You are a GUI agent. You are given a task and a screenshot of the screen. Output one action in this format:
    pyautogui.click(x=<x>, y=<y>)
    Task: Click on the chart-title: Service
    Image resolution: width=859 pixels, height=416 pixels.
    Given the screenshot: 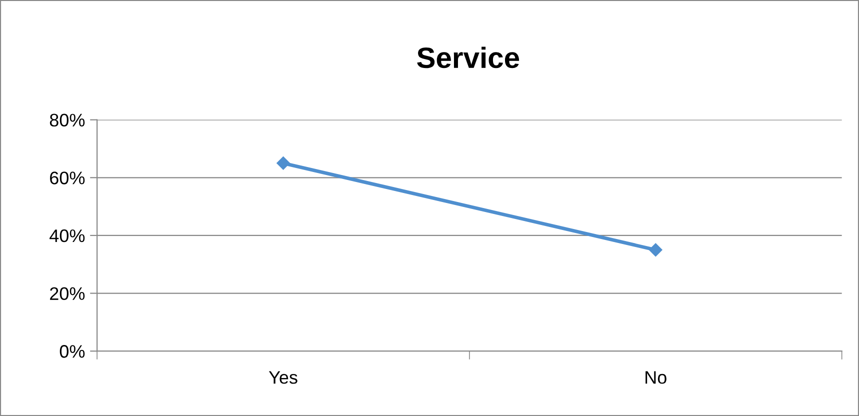 What is the action you would take?
    pyautogui.click(x=468, y=57)
    